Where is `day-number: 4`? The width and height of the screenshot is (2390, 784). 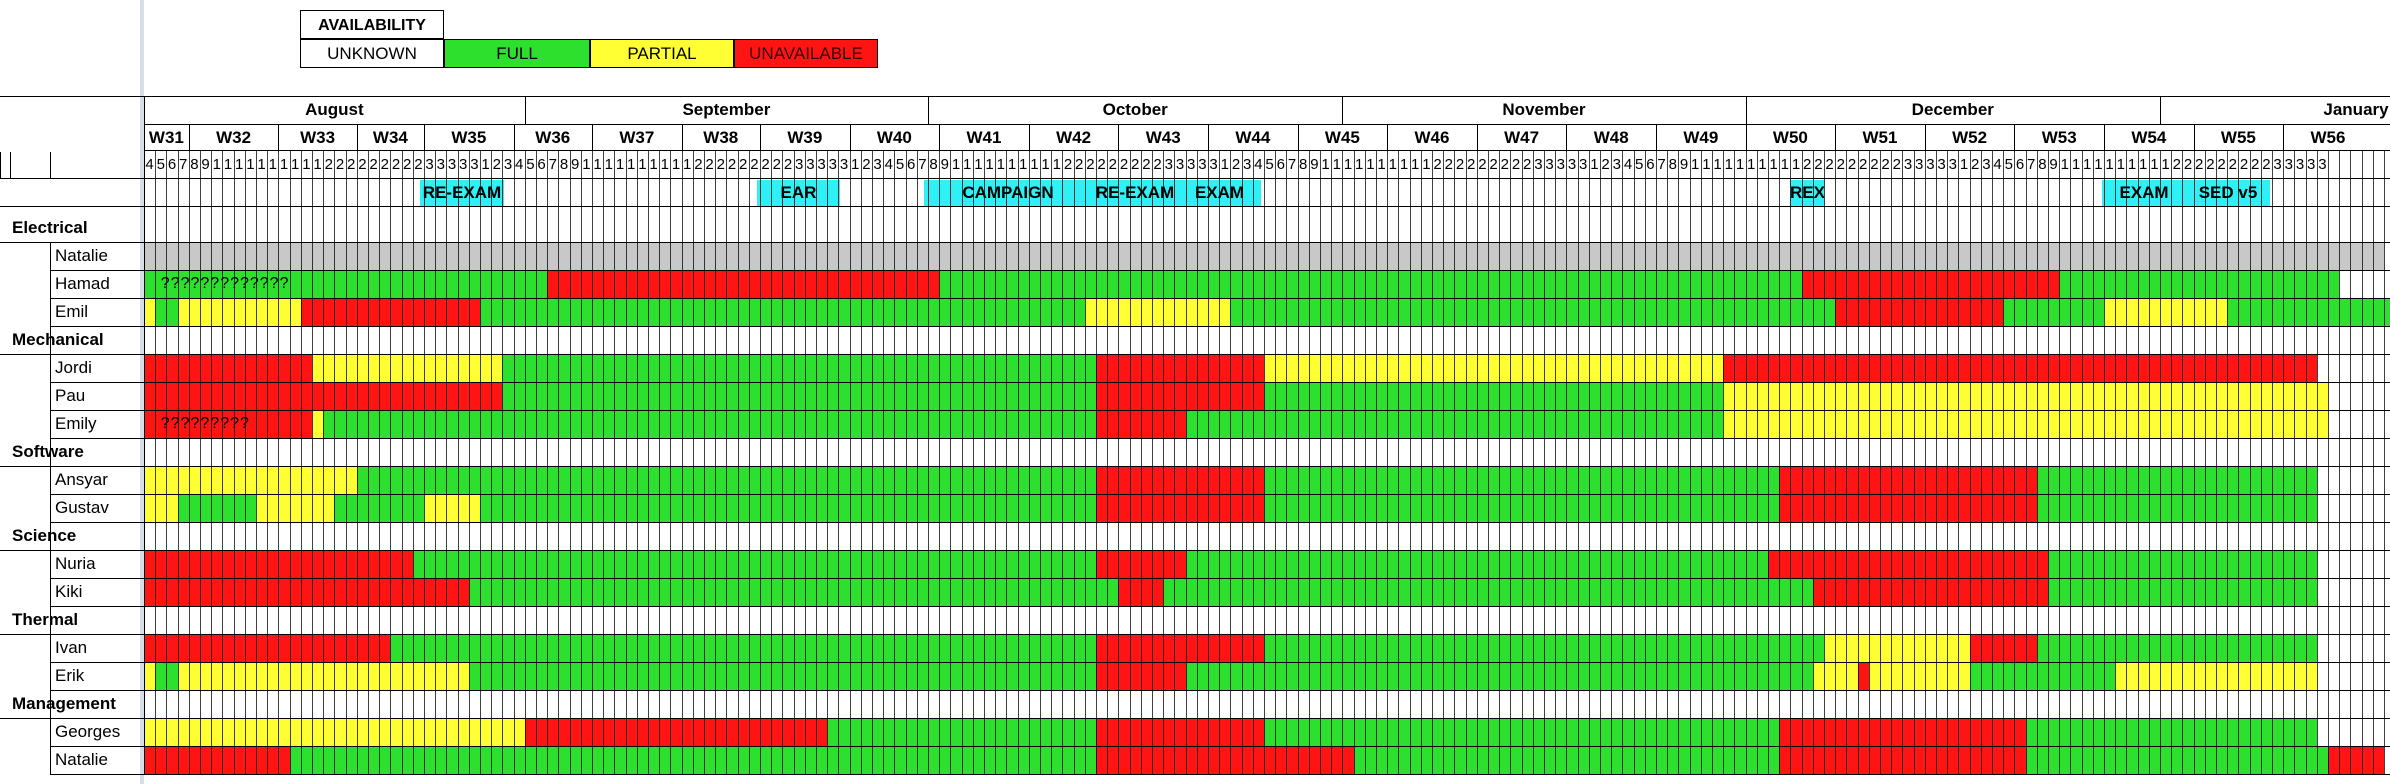 day-number: 4 is located at coordinates (888, 164).